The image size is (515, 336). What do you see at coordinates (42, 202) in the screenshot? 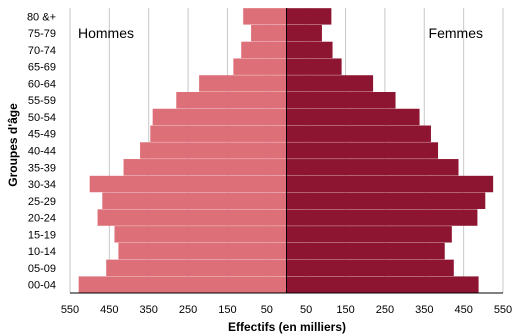
I see `y-tick-label-11: 25-29` at bounding box center [42, 202].